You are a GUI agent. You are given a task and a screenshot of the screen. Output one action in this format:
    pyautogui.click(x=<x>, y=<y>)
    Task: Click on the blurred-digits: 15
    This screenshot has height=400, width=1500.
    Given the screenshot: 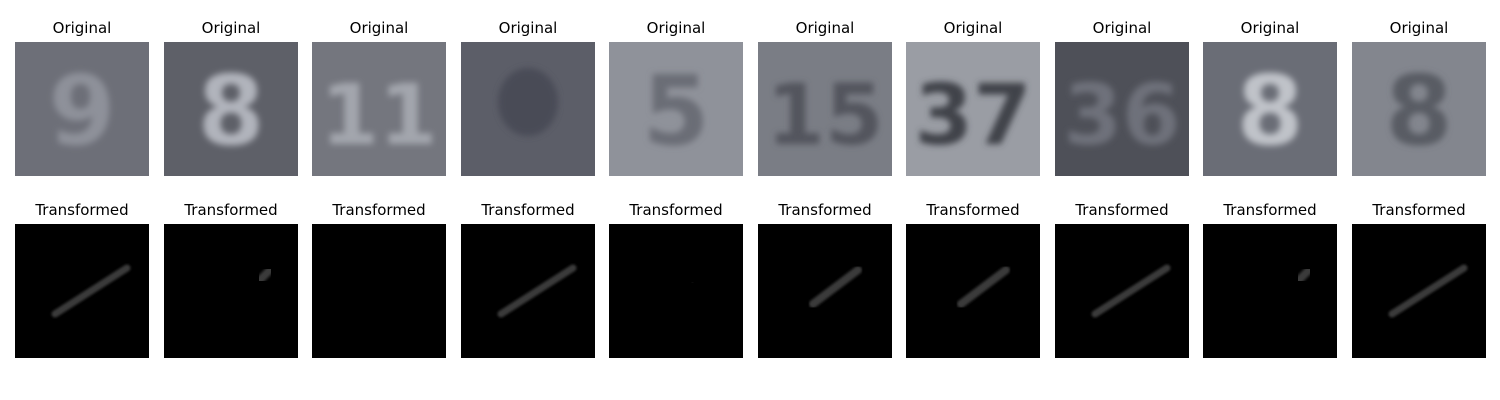 What is the action you would take?
    pyautogui.click(x=825, y=115)
    